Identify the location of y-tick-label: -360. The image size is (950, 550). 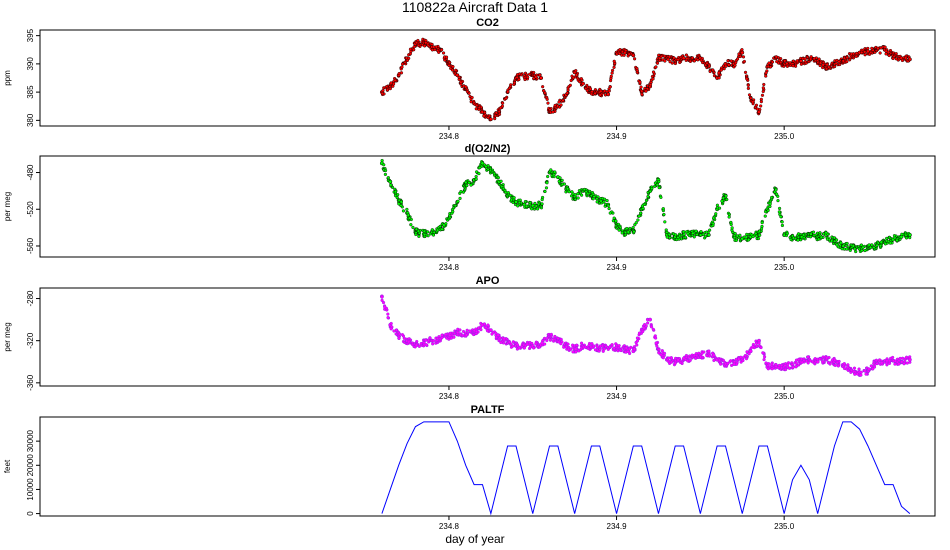
(30, 382).